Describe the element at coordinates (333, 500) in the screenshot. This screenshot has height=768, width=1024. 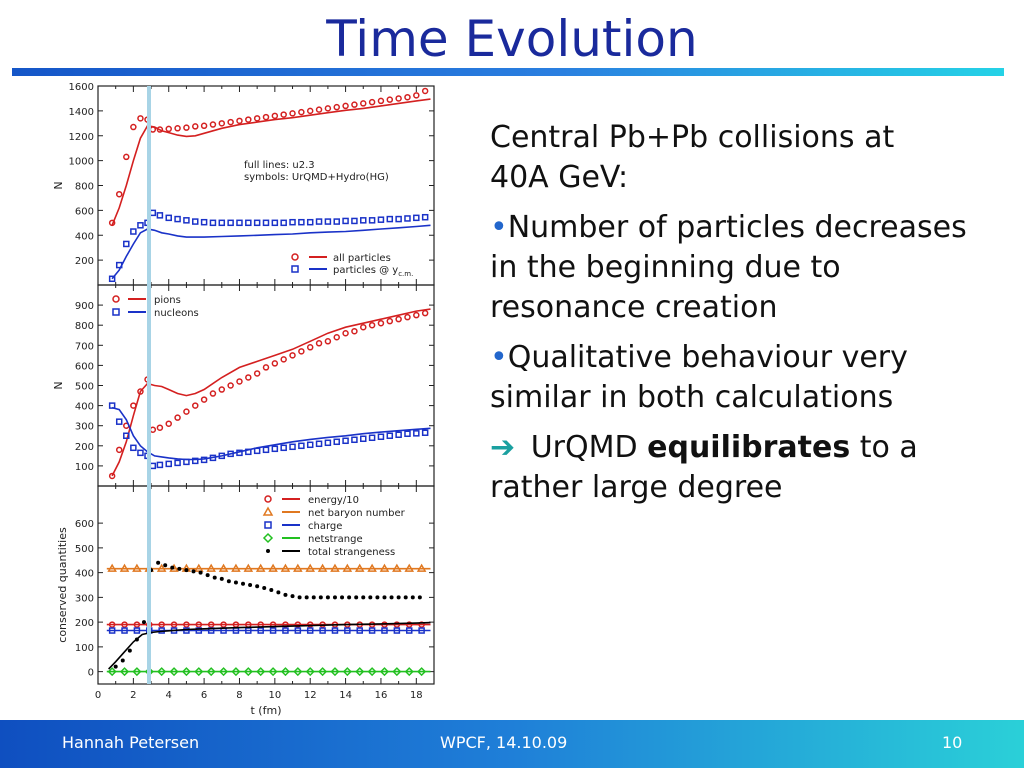
I see `legend-label: energy/10` at that location.